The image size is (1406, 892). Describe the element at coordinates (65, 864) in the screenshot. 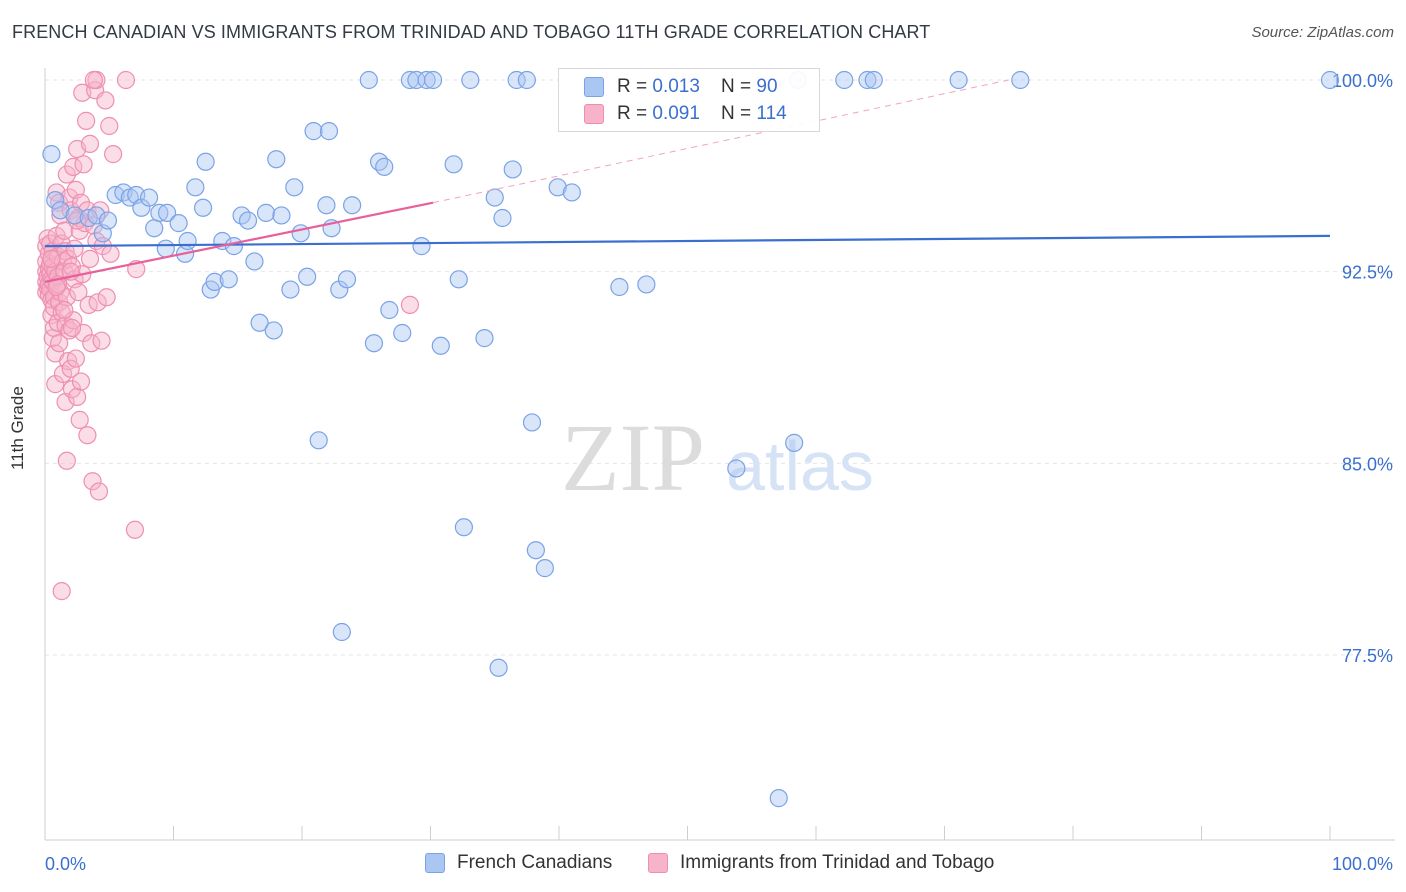

I see `x-tick-label: 0.0%` at that location.